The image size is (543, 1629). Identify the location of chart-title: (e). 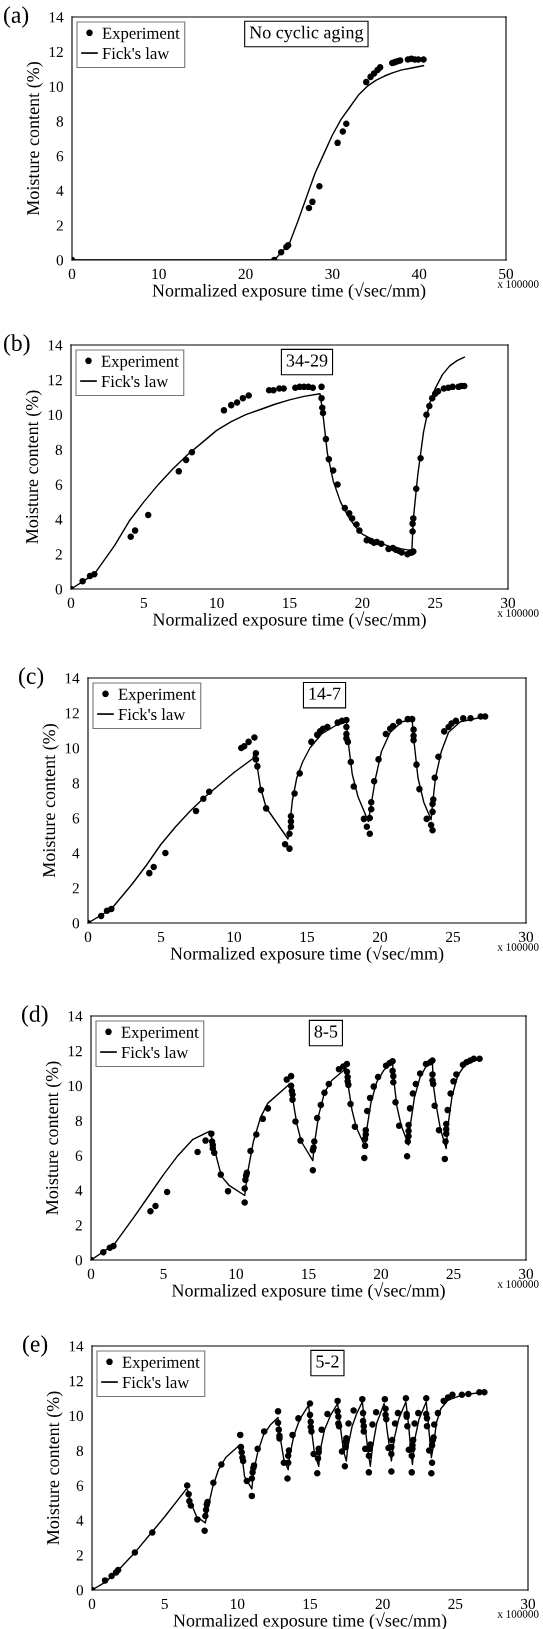
(35, 1346).